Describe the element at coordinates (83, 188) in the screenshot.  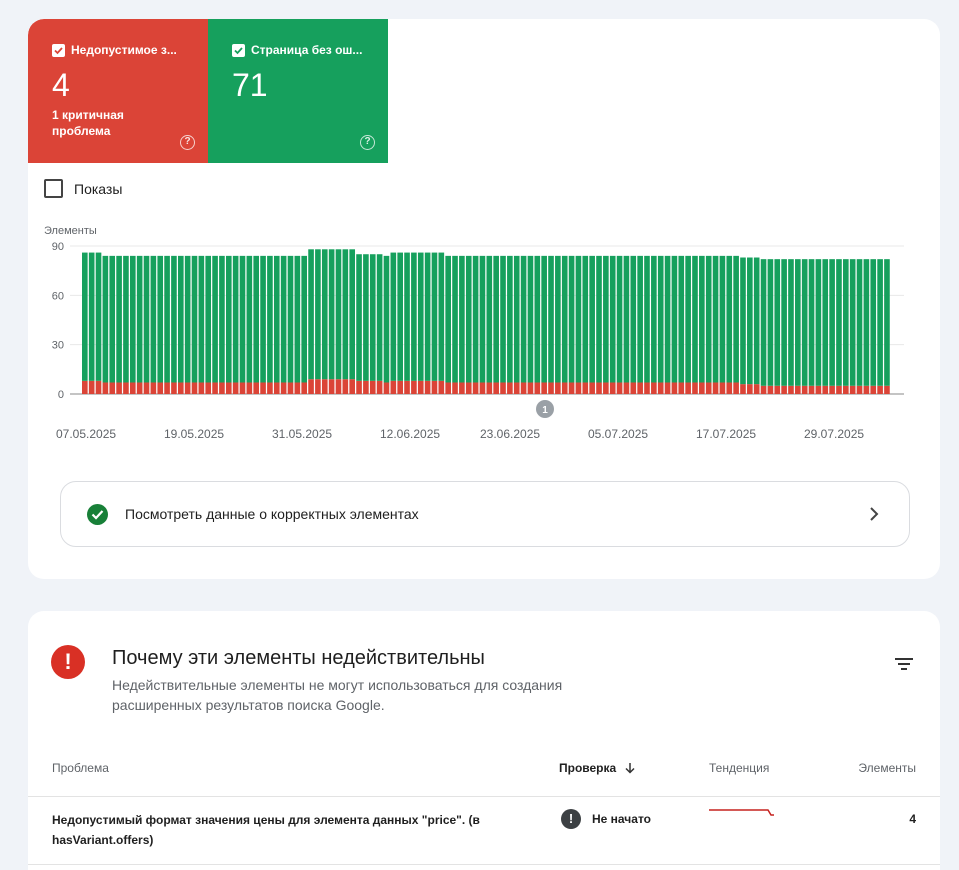
I see `impressions-toggle: Показы` at that location.